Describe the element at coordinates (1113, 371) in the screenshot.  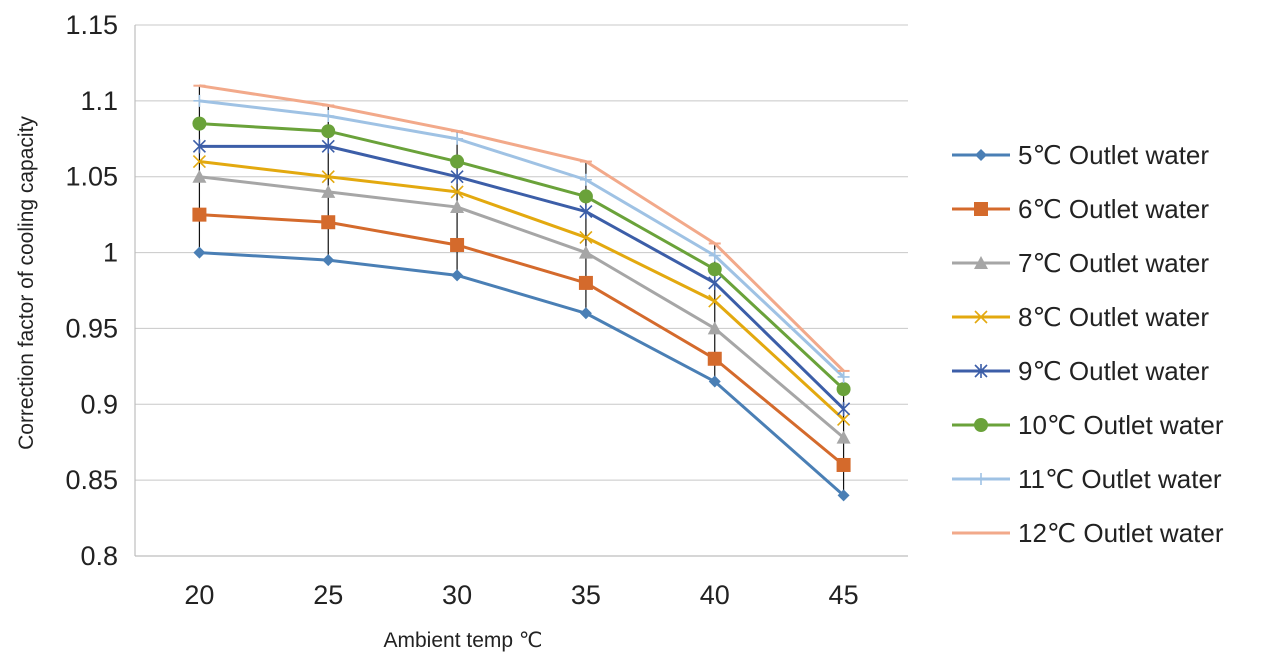
I see `legend-label: 9℃ Outlet water` at that location.